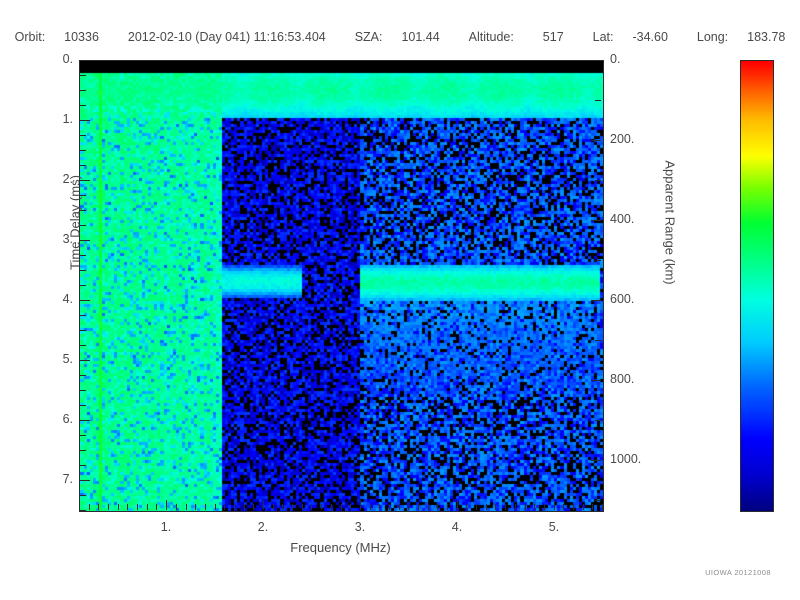  I want to click on observation-datetime: 2012-02-10 (Day 041) 11:16:53.404, so click(226, 37).